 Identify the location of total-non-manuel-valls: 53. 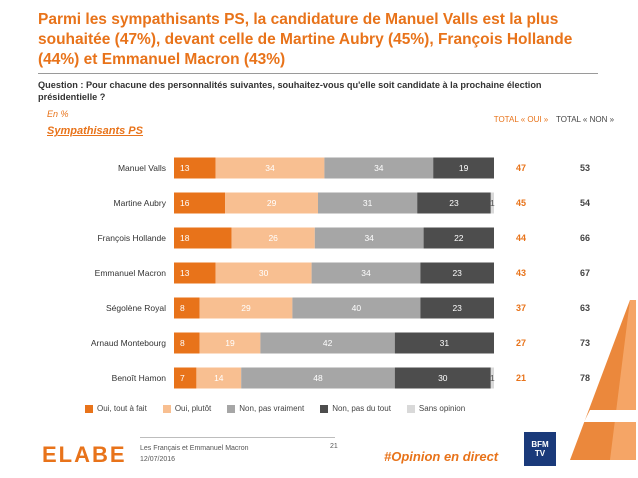
(585, 168).